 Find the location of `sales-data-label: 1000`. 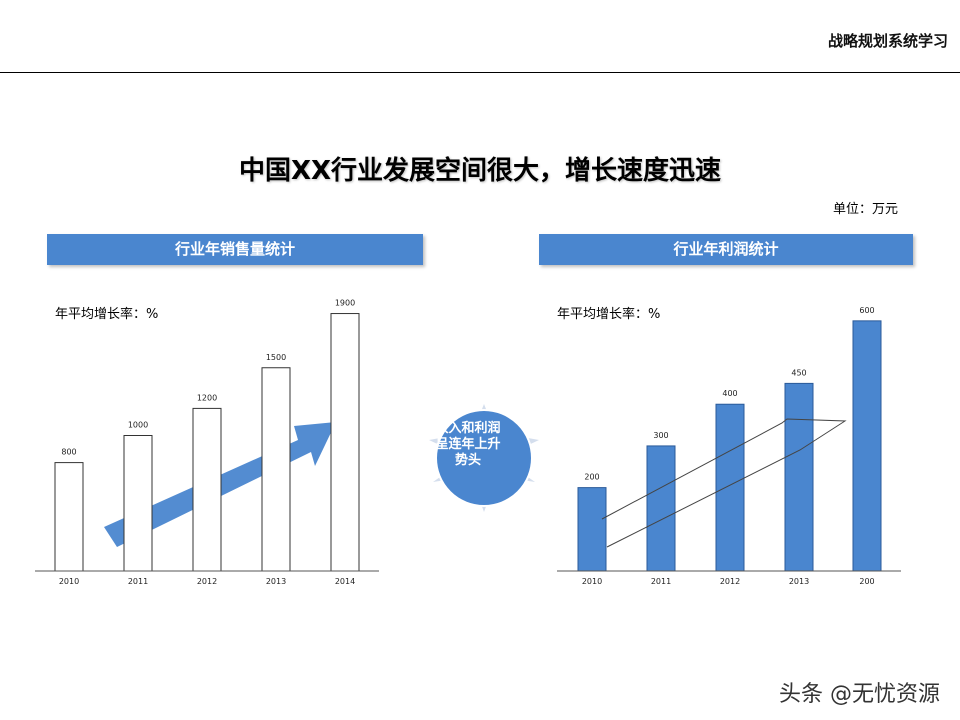

sales-data-label: 1000 is located at coordinates (138, 425).